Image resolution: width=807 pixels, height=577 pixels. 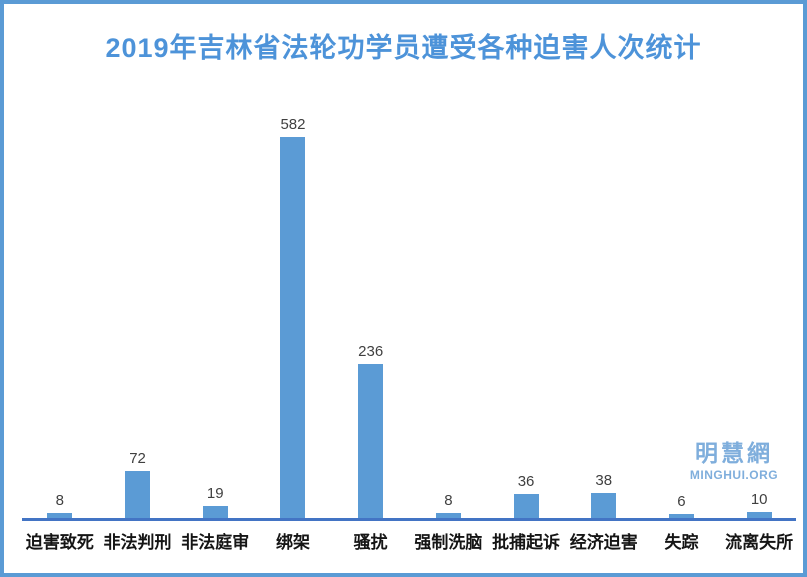 I want to click on category-labels-row: 迫害致死 非法判刑 非法庭审 绑架 骚扰 强制洗脑 批捕起诉 经济迫害 失踪 流离失所, so click(x=409, y=540).